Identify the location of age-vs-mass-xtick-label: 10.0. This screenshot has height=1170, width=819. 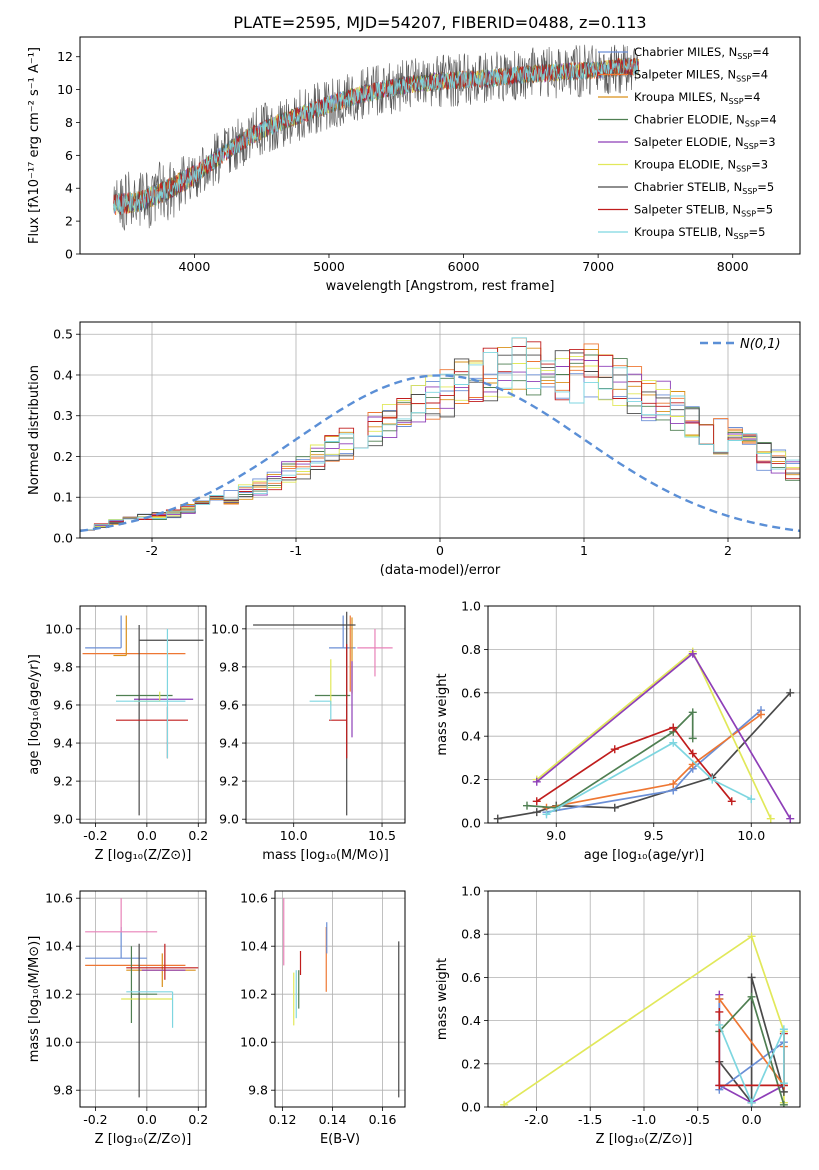
(294, 835).